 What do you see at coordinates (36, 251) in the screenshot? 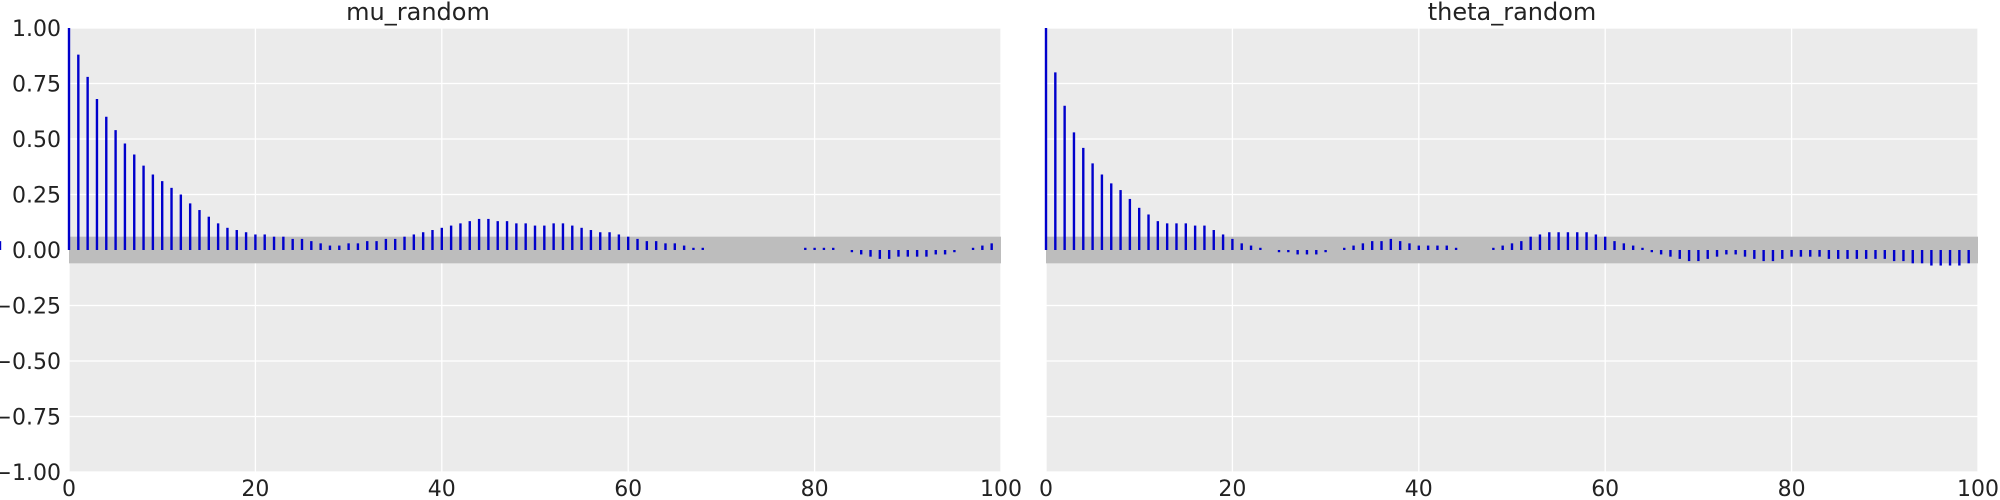
I see `y-tick-label: 0.00` at bounding box center [36, 251].